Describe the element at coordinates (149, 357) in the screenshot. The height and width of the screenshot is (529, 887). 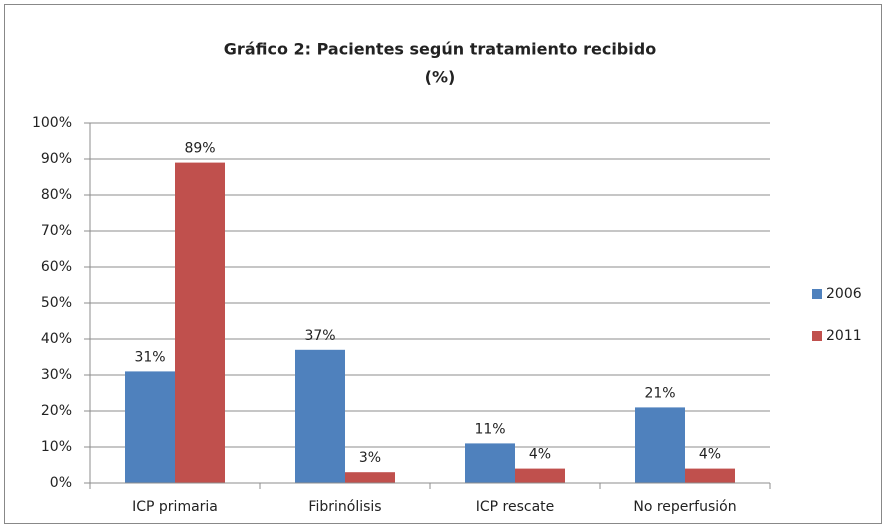
I see `value-label: 31%` at that location.